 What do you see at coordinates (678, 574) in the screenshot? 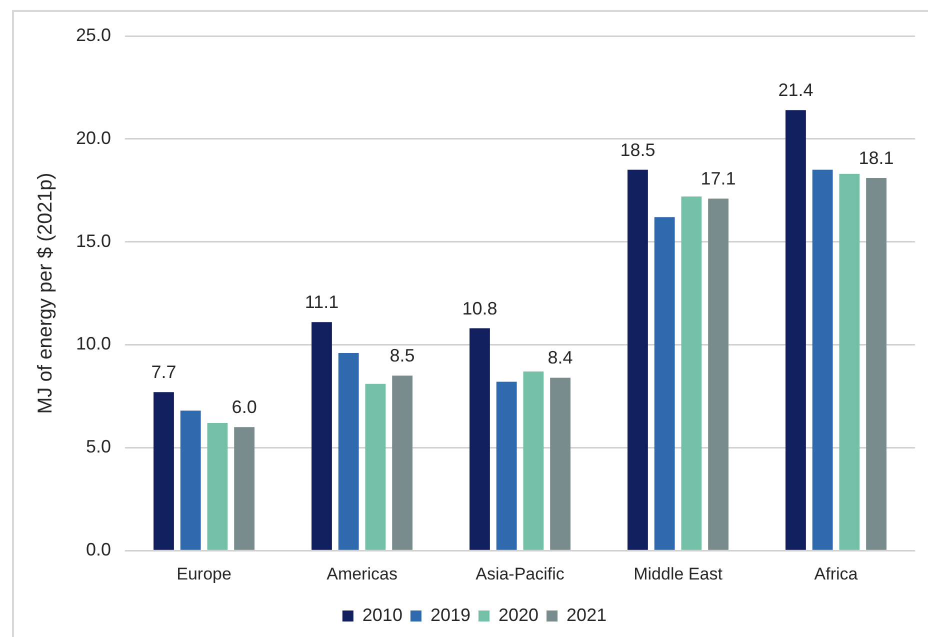
I see `x-tick-label: Middle East` at bounding box center [678, 574].